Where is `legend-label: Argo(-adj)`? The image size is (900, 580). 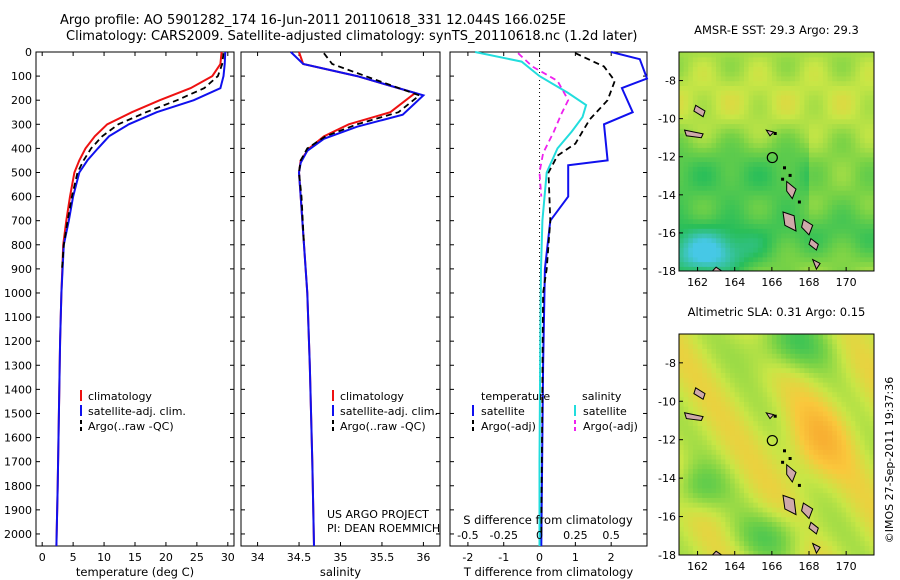
legend-label: Argo(-adj) is located at coordinates (508, 426).